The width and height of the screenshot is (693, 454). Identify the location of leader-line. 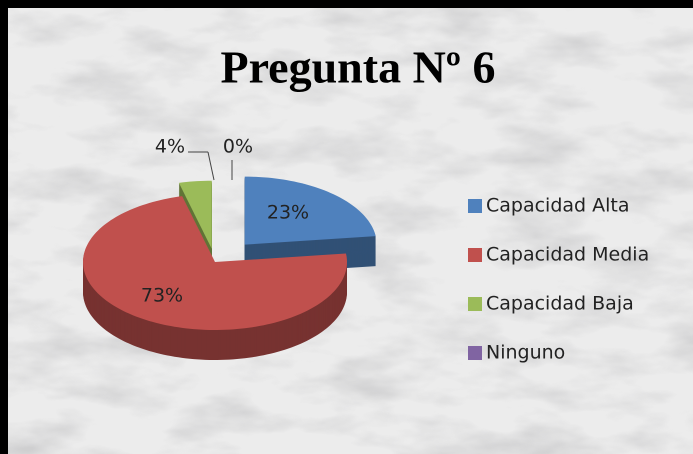
(211, 166).